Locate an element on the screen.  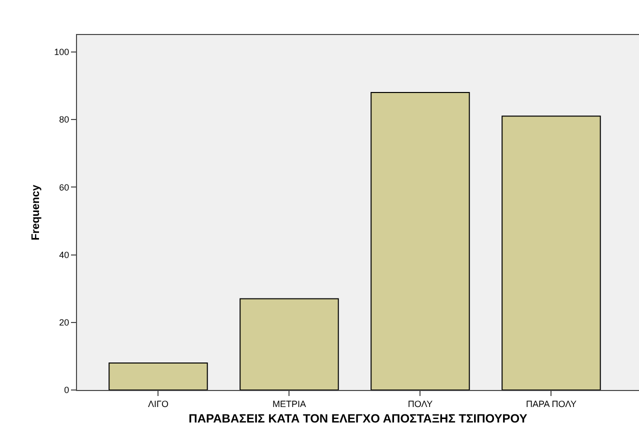
y-tick-label: 100 is located at coordinates (62, 52).